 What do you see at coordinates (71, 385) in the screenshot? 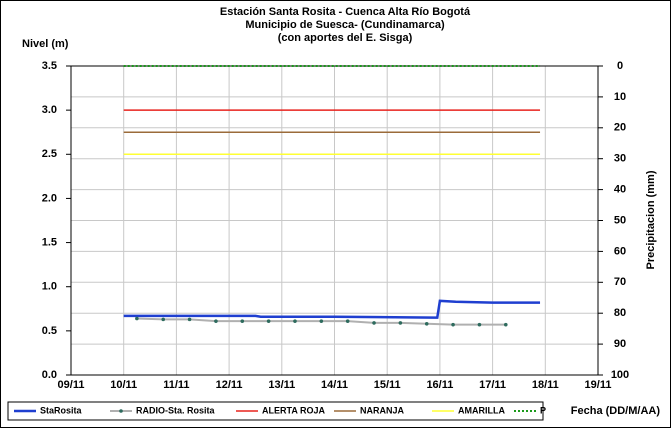
I see `x-tick-label: 09/11` at bounding box center [71, 385].